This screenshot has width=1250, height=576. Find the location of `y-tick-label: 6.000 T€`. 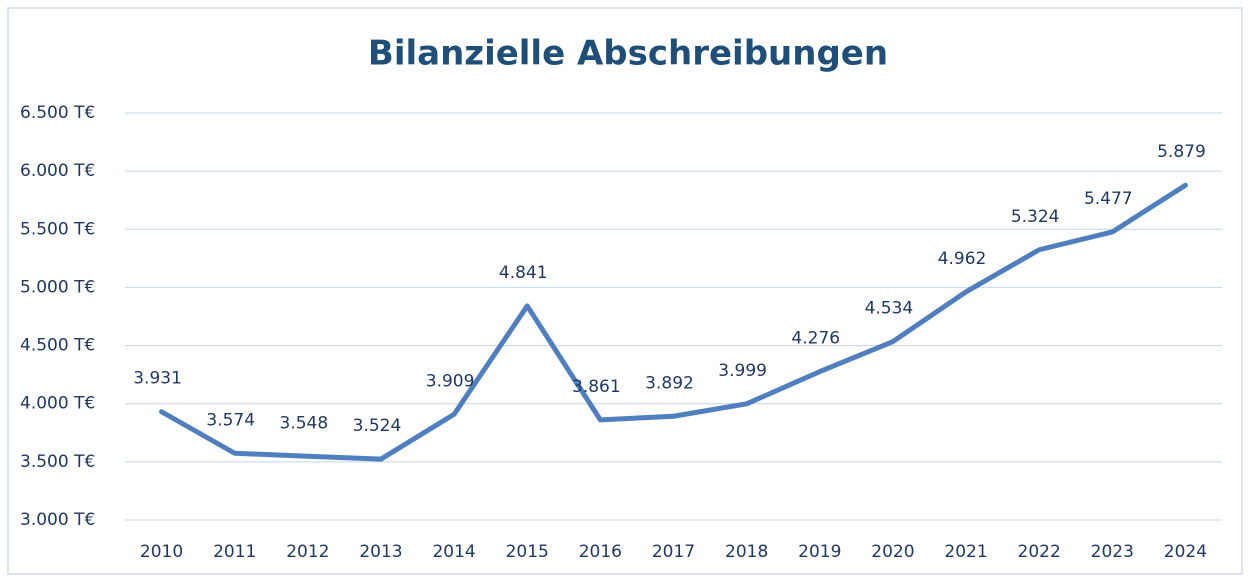

y-tick-label: 6.000 T€ is located at coordinates (57, 171).